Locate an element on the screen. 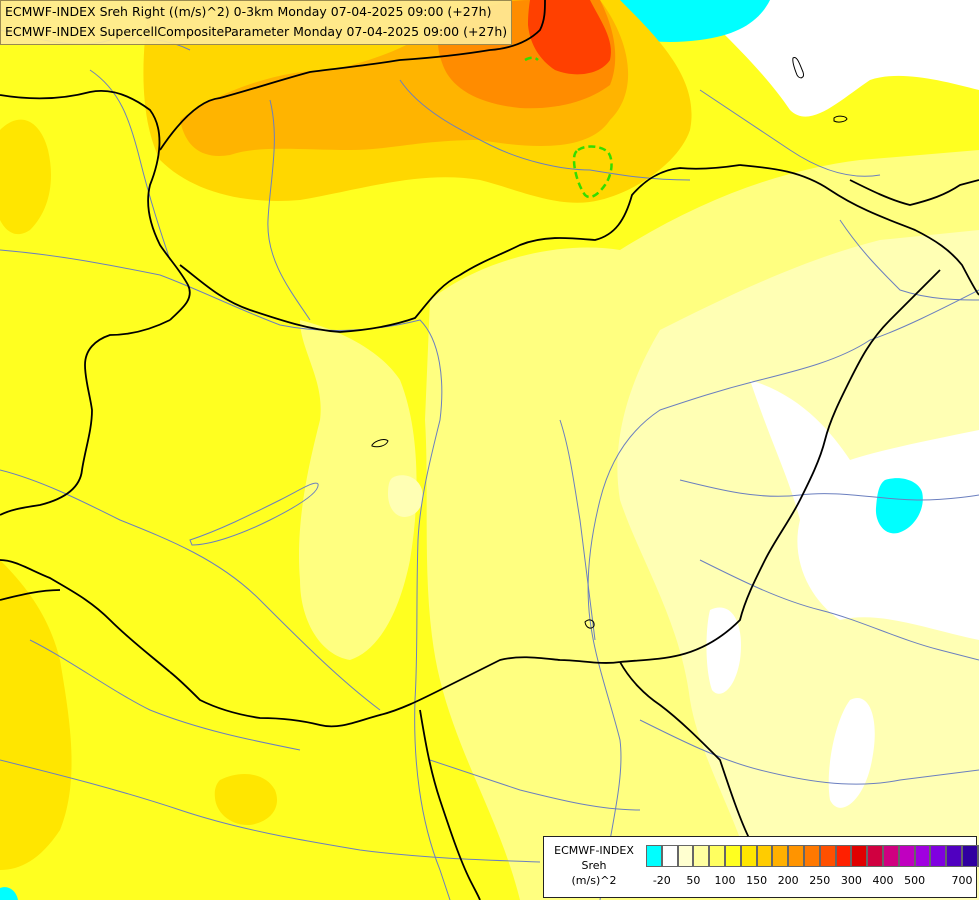 Image resolution: width=979 pixels, height=900 pixels. border-serbia-bosnia is located at coordinates (450, 804).